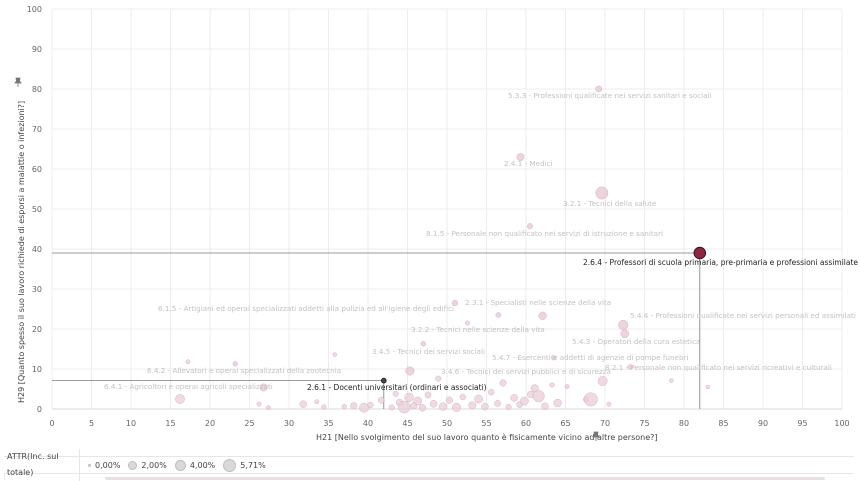 This screenshot has height=481, width=860. What do you see at coordinates (802, 423) in the screenshot?
I see `x-tick-label: 95` at bounding box center [802, 423].